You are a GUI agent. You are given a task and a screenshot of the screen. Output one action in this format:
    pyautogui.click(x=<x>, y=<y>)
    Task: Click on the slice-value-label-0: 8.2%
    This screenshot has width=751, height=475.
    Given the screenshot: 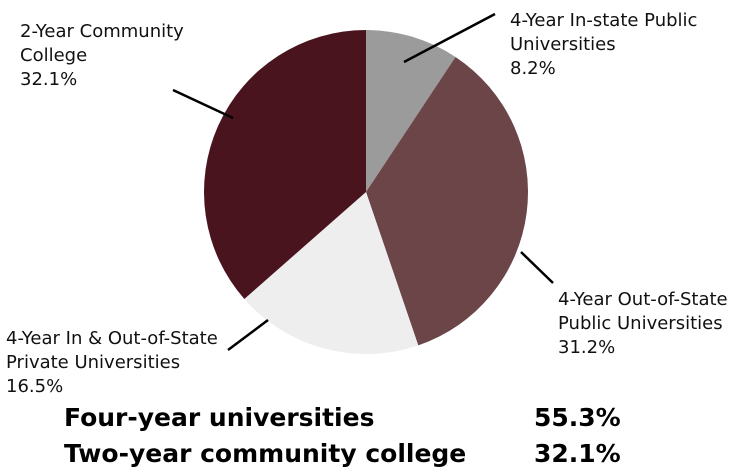 What is the action you would take?
    pyautogui.click(x=533, y=68)
    